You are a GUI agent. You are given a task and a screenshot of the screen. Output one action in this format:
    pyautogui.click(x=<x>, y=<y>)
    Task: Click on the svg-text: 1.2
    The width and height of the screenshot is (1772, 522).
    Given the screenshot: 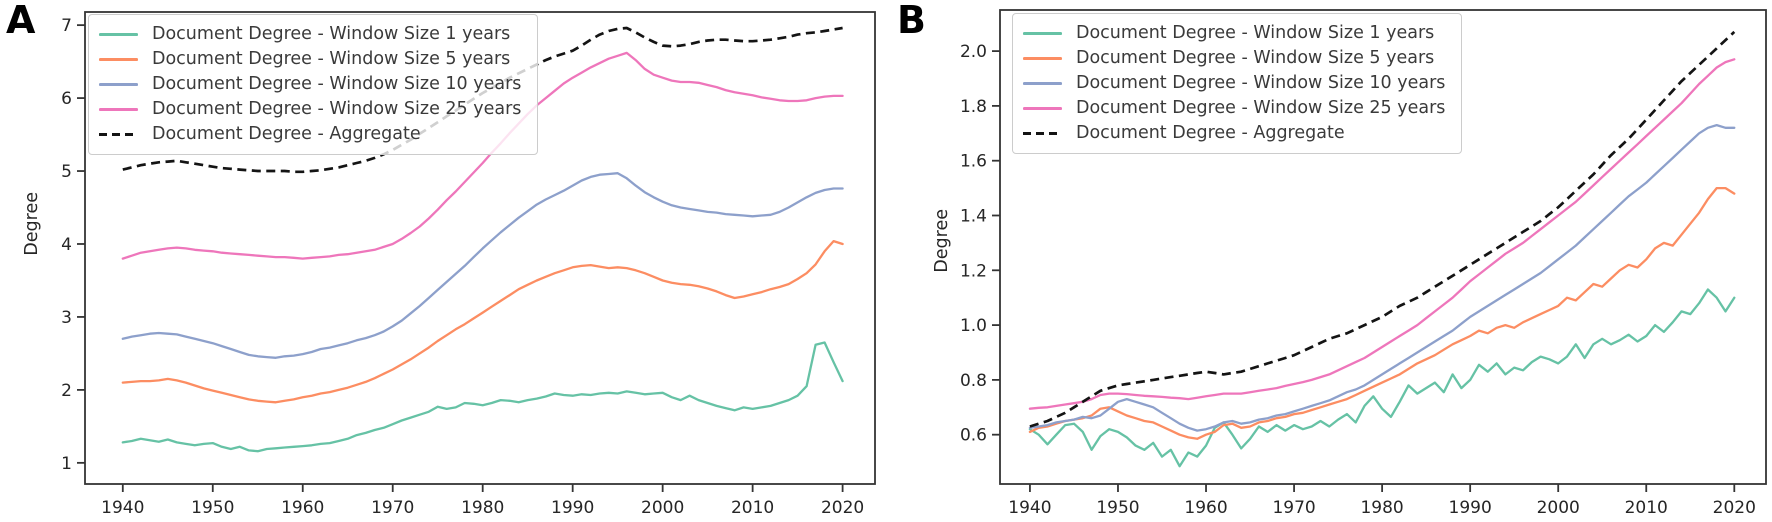 What is the action you would take?
    pyautogui.click(x=973, y=271)
    